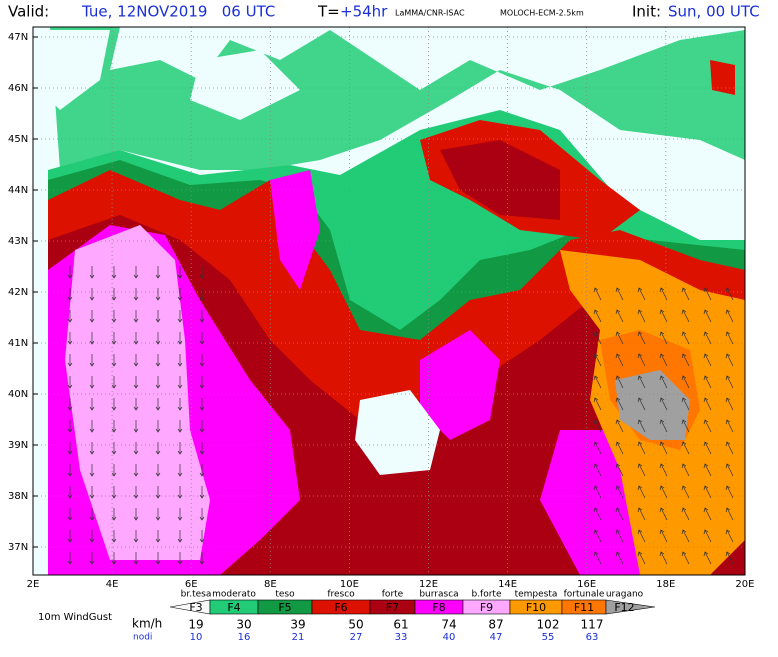  What do you see at coordinates (195, 625) in the screenshot?
I see `legend-kmh: 19` at bounding box center [195, 625].